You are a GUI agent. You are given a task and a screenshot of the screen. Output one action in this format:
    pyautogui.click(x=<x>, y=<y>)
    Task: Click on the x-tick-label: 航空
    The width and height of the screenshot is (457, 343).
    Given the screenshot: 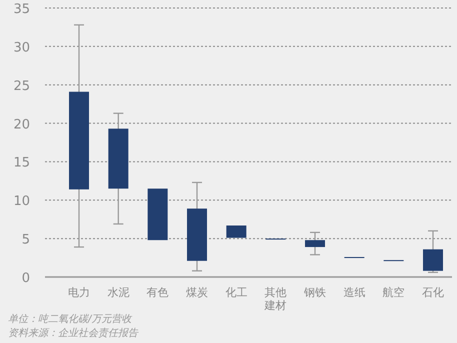 What is the action you would take?
    pyautogui.click(x=393, y=292)
    